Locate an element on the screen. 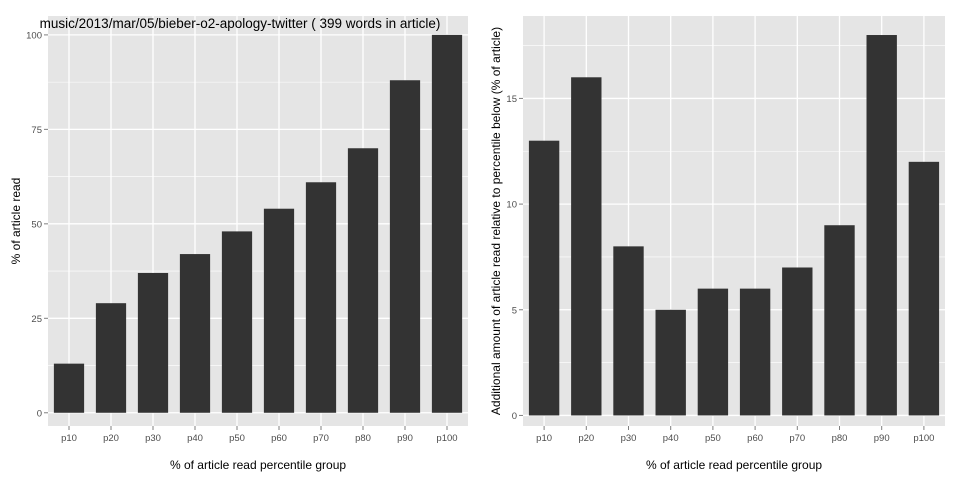 This screenshot has width=960, height=480. left-chart-x-axis-title: % of article read percentile group is located at coordinates (258, 465).